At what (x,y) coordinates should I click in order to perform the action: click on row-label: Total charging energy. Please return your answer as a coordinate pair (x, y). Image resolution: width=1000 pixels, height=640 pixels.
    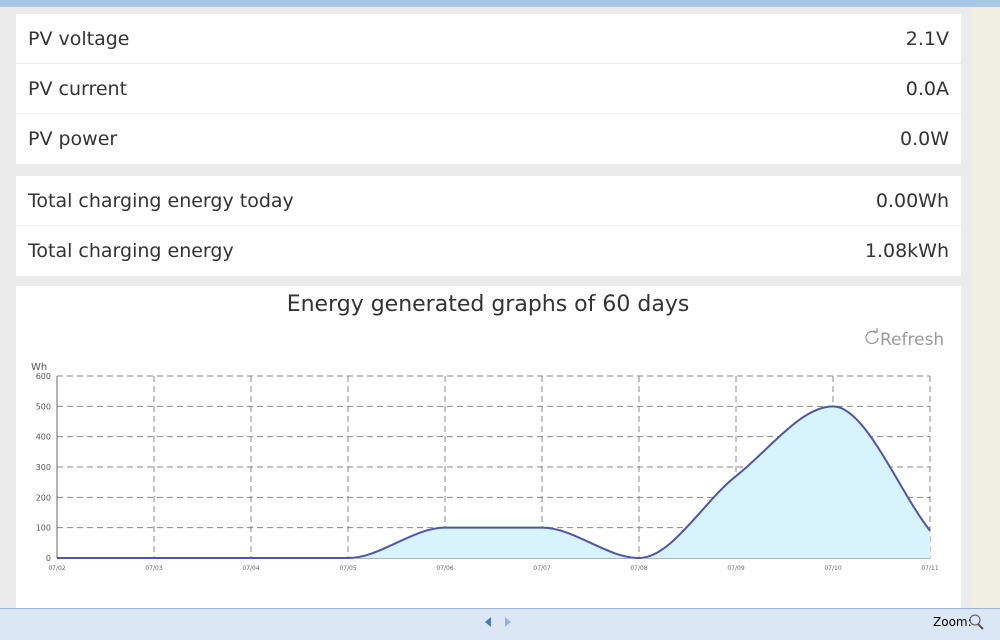
    Looking at the image, I should click on (131, 251).